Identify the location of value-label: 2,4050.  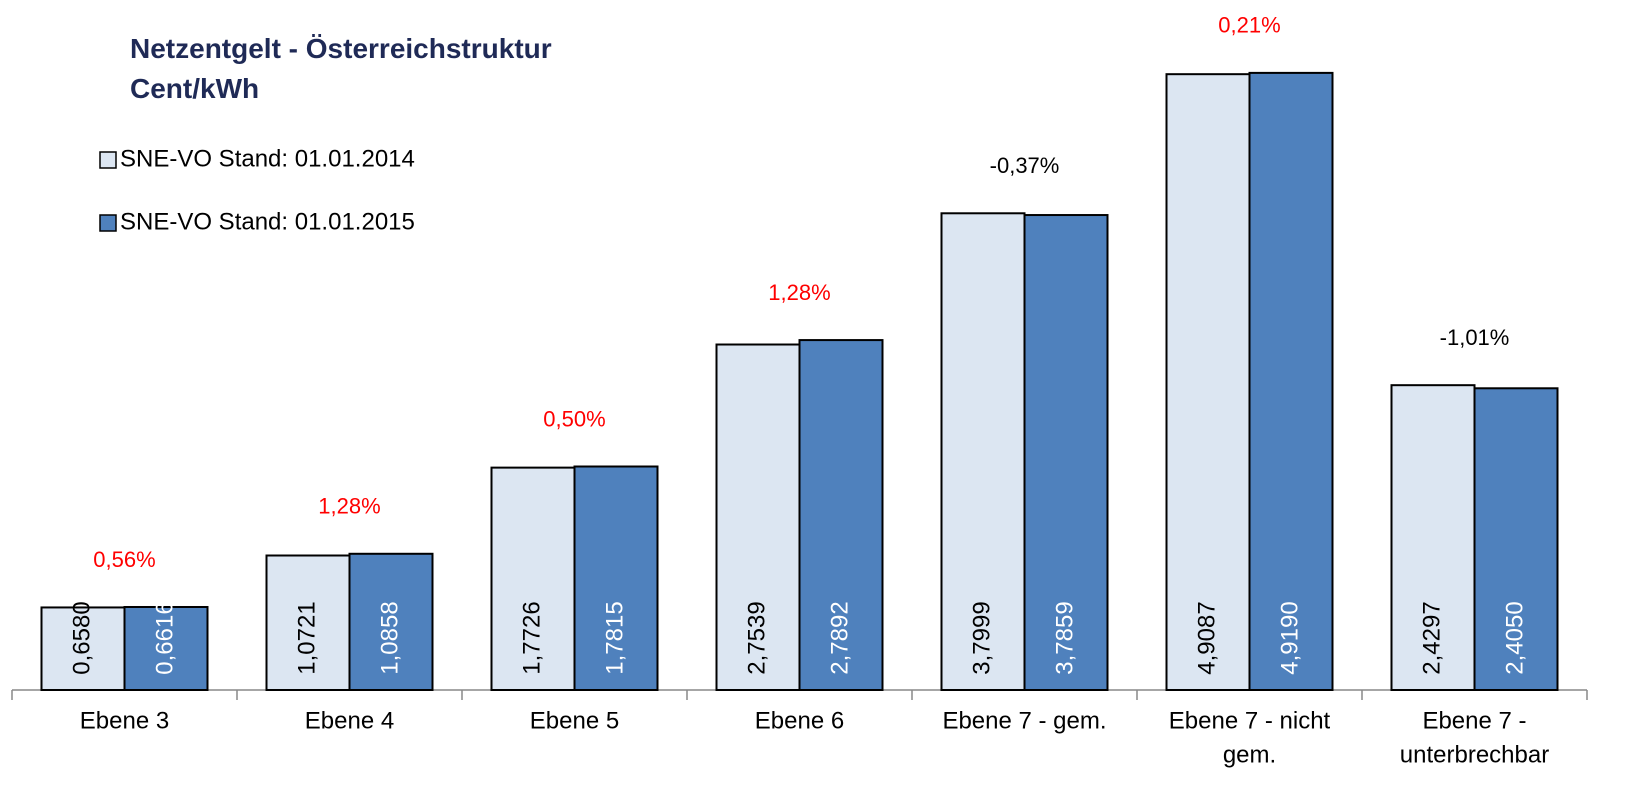
(1514, 637).